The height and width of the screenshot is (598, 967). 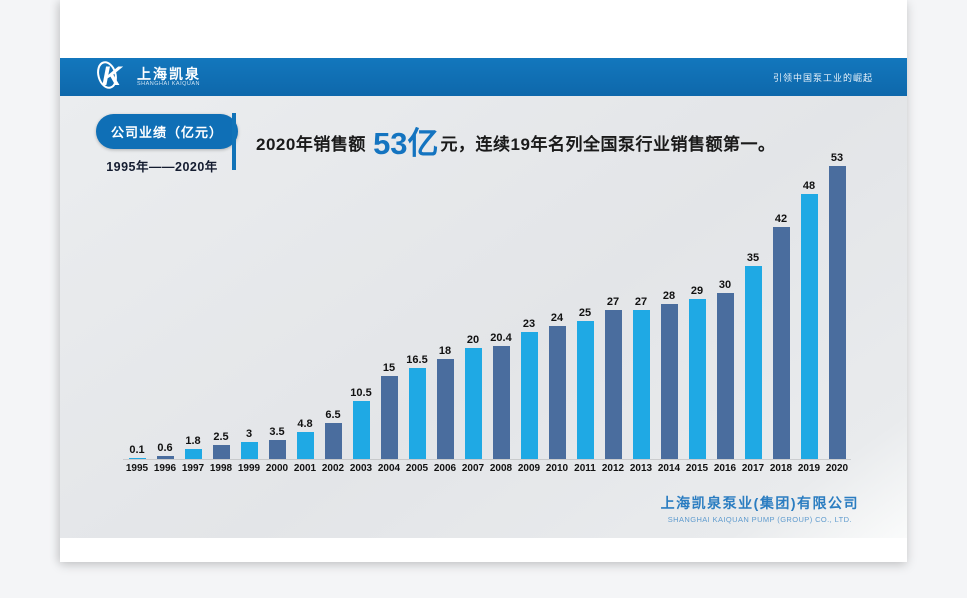 I want to click on svg-text: K, so click(x=113, y=75).